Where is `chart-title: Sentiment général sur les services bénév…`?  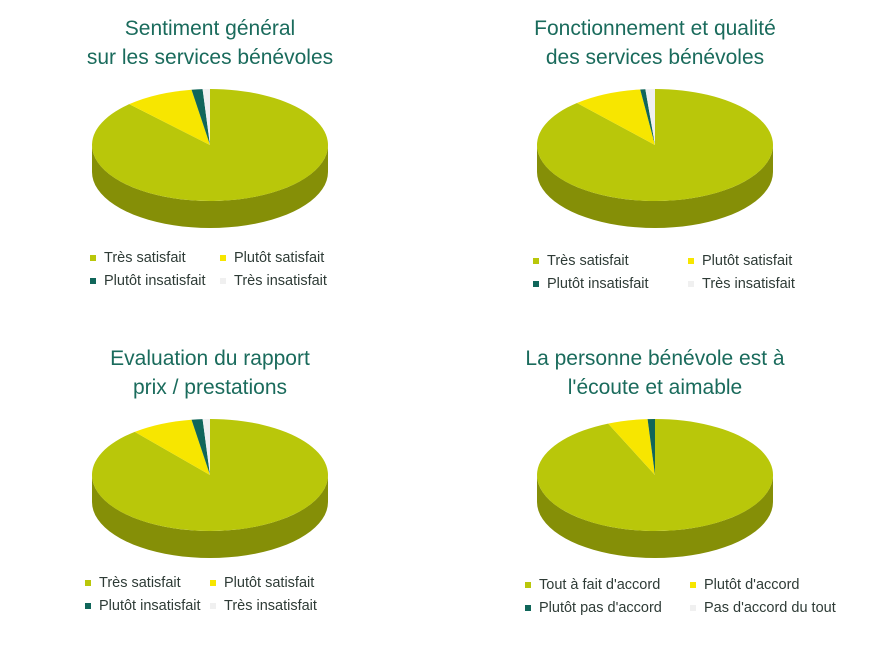
chart-title: Sentiment général sur les services bénév… is located at coordinates (210, 43).